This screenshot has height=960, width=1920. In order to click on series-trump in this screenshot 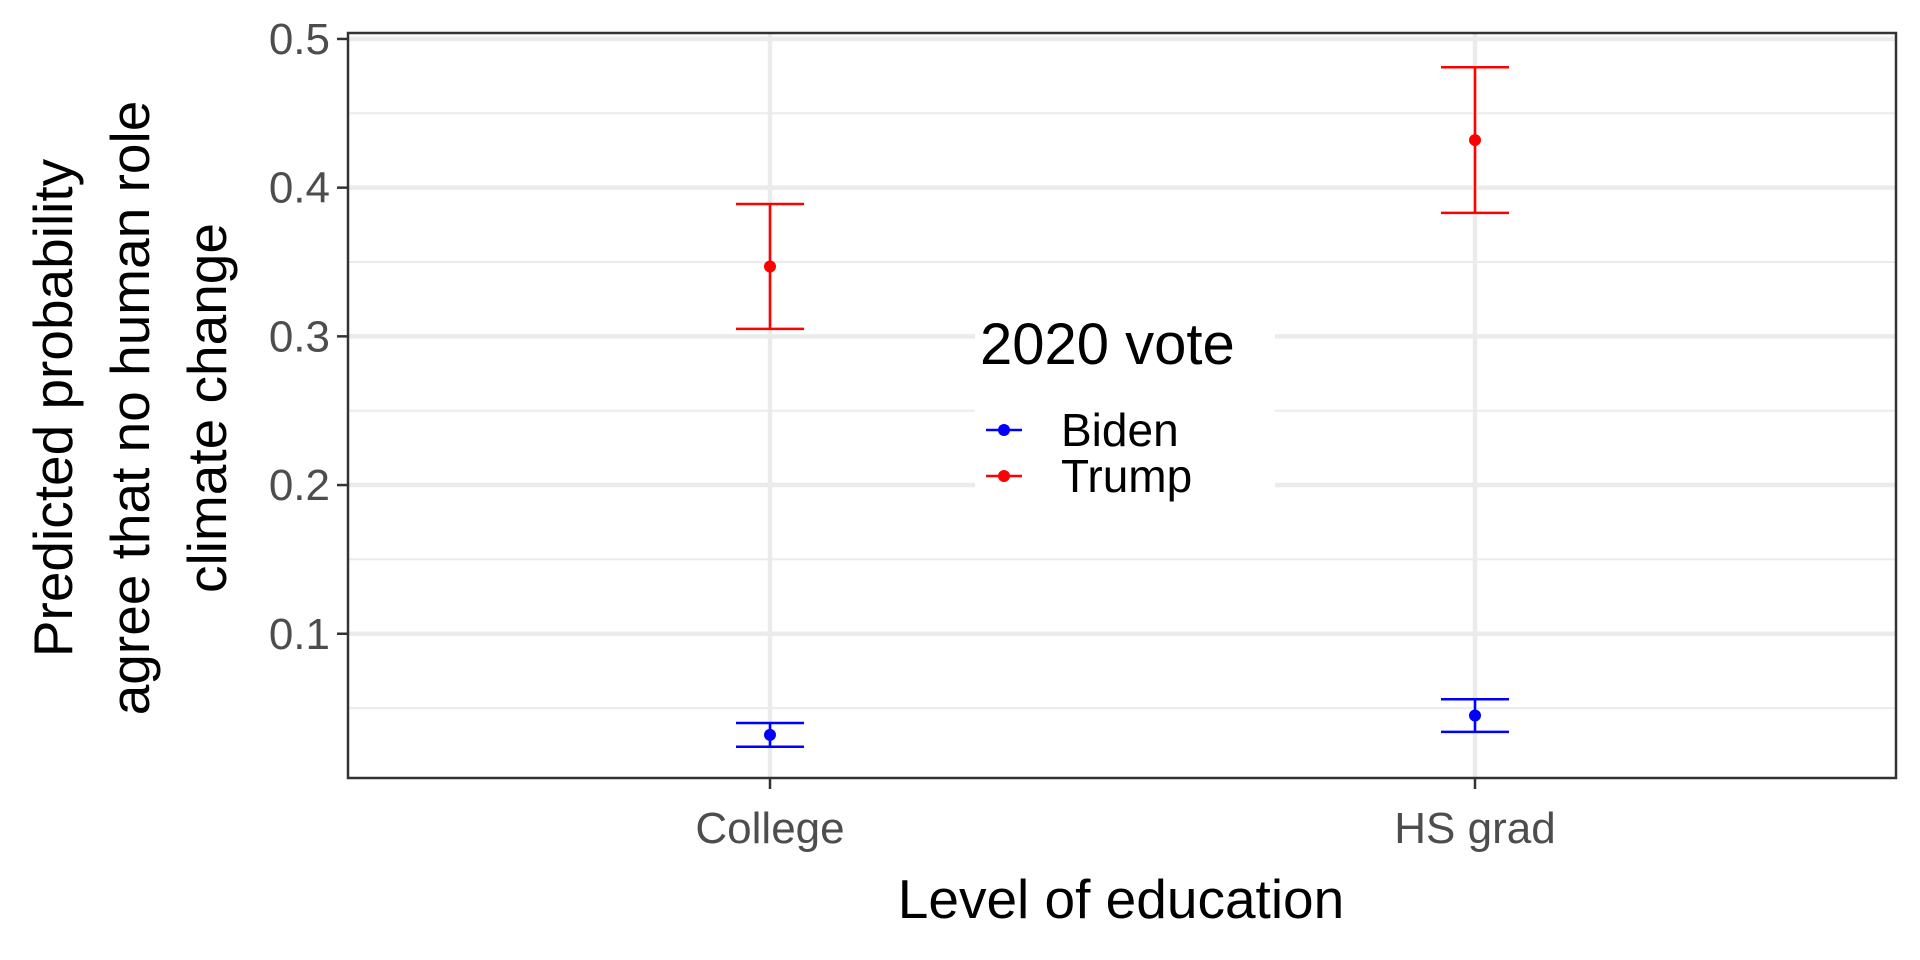, I will do `click(1122, 198)`.